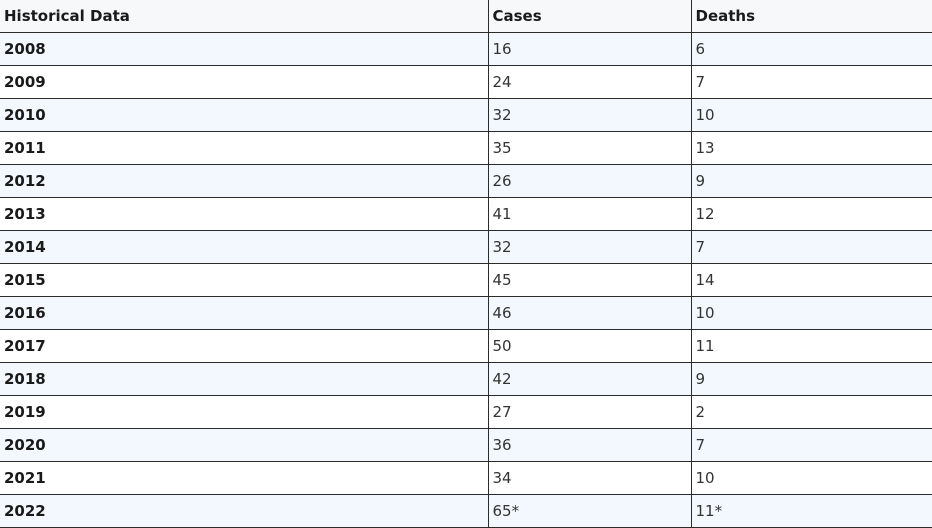  Describe the element at coordinates (244, 82) in the screenshot. I see `year-cell: 2009` at that location.